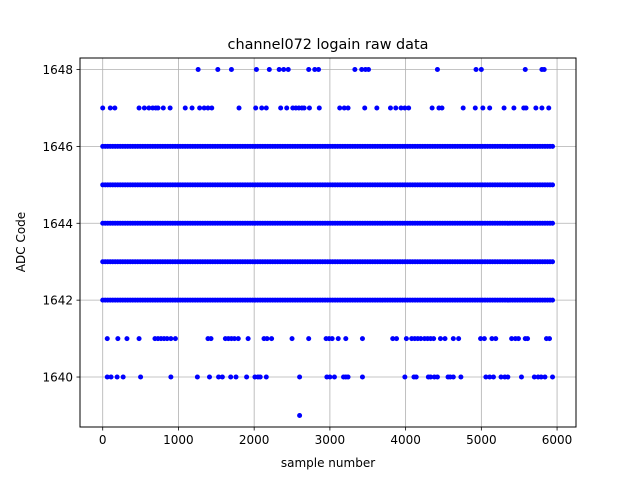  I want to click on y-tick-label: 1648, so click(57, 70).